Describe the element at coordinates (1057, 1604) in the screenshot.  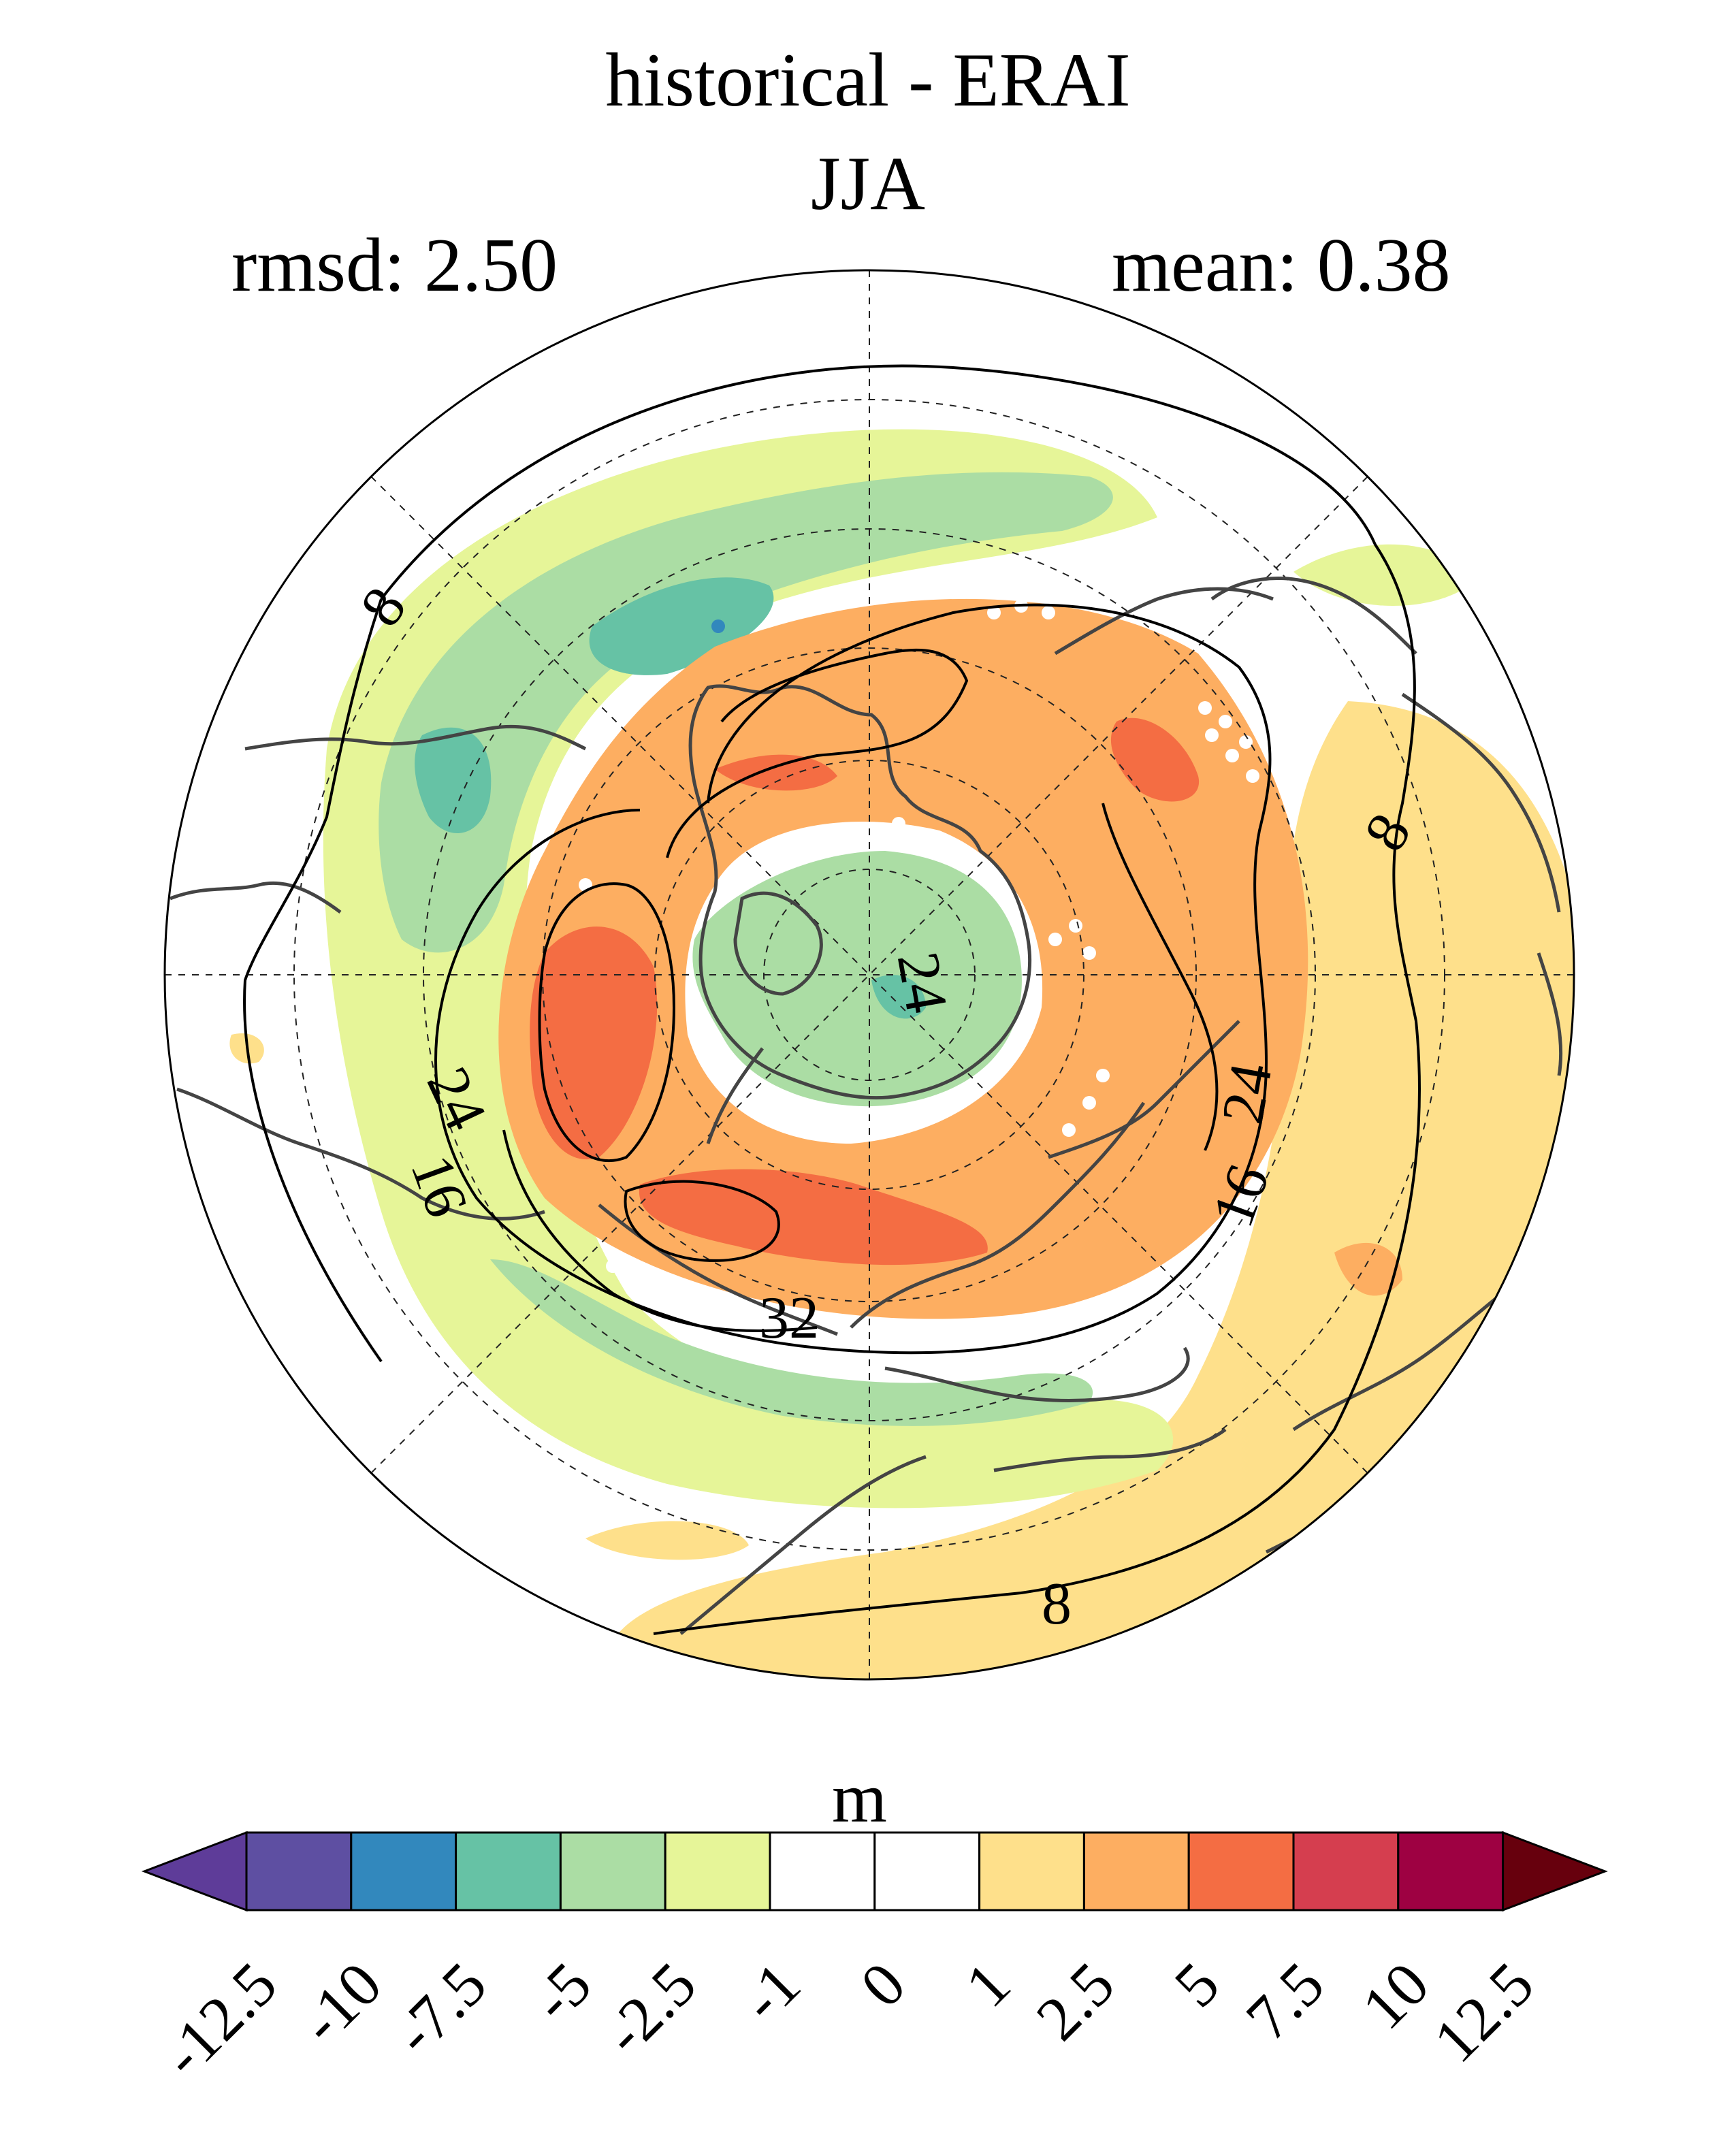
I see `contour-label-8: 8` at that location.